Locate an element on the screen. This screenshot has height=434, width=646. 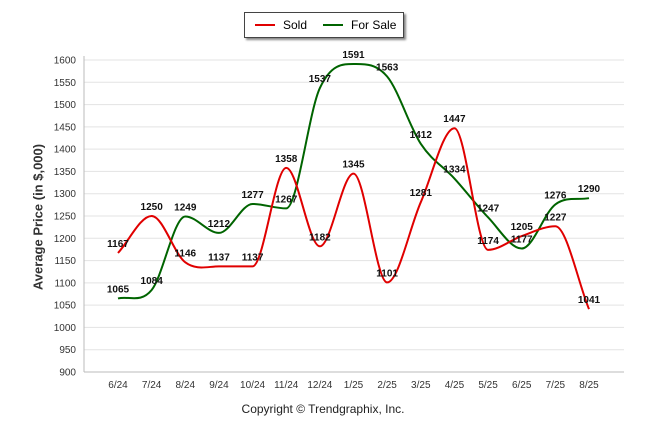
x-tick-label: 5/25 is located at coordinates (488, 385).